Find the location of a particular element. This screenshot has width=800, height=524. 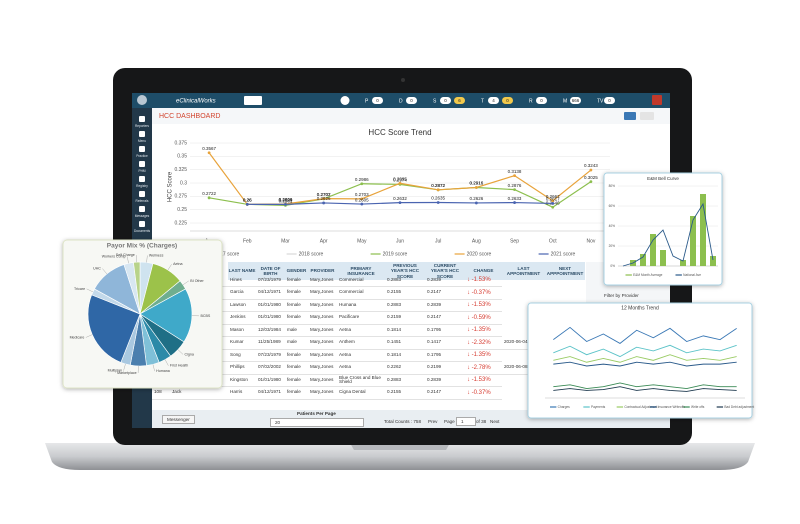

toolbar-label: M is located at coordinates (565, 101).